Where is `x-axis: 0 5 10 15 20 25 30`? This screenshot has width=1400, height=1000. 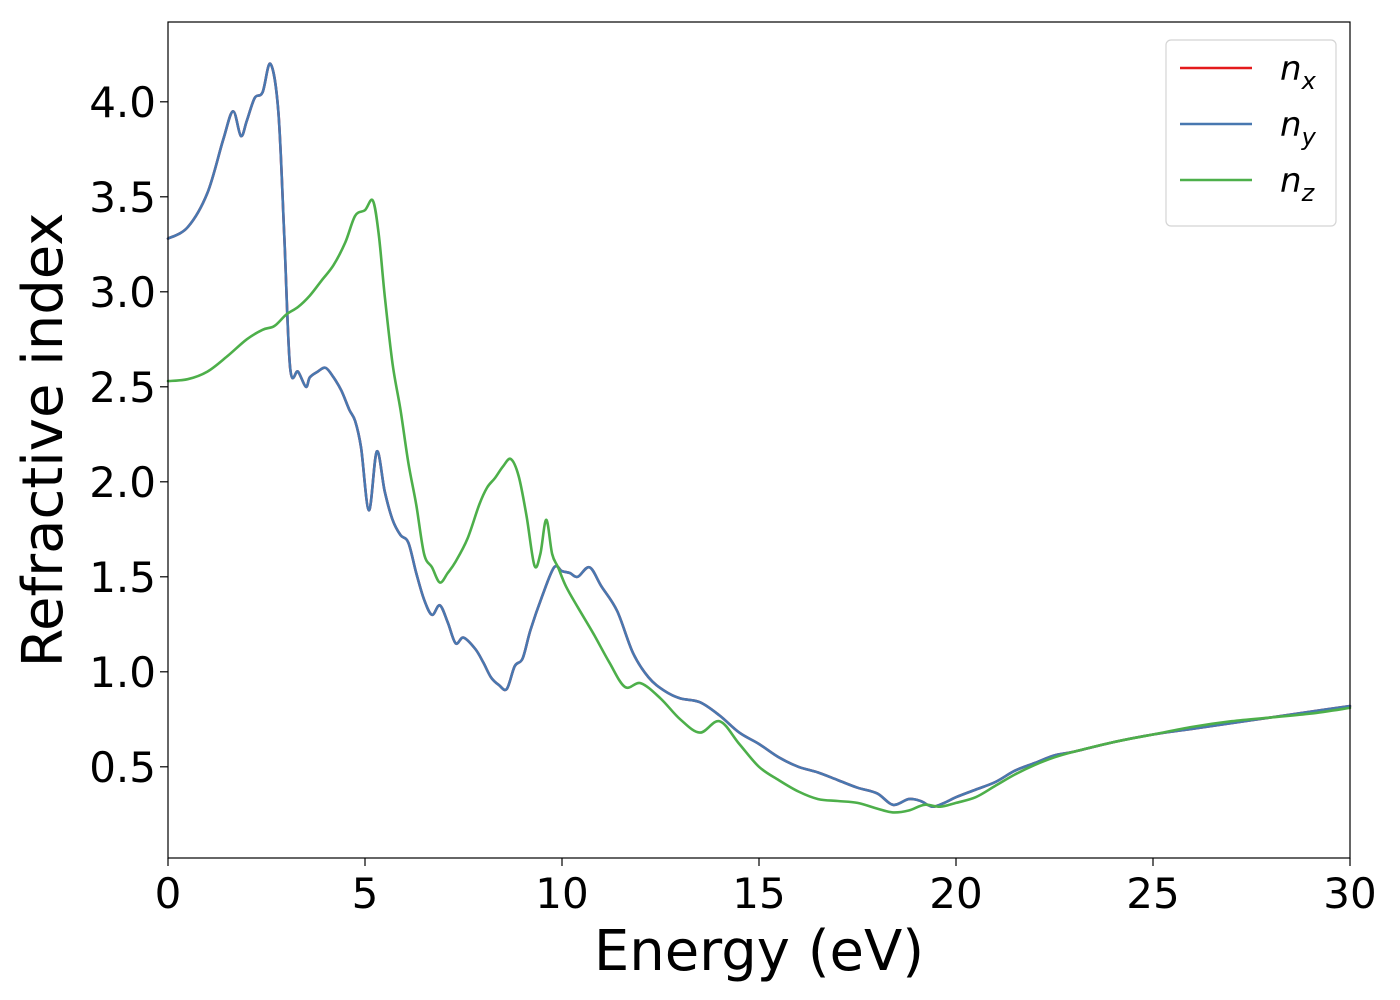
x-axis: 0 5 10 15 20 25 30 is located at coordinates (766, 888).